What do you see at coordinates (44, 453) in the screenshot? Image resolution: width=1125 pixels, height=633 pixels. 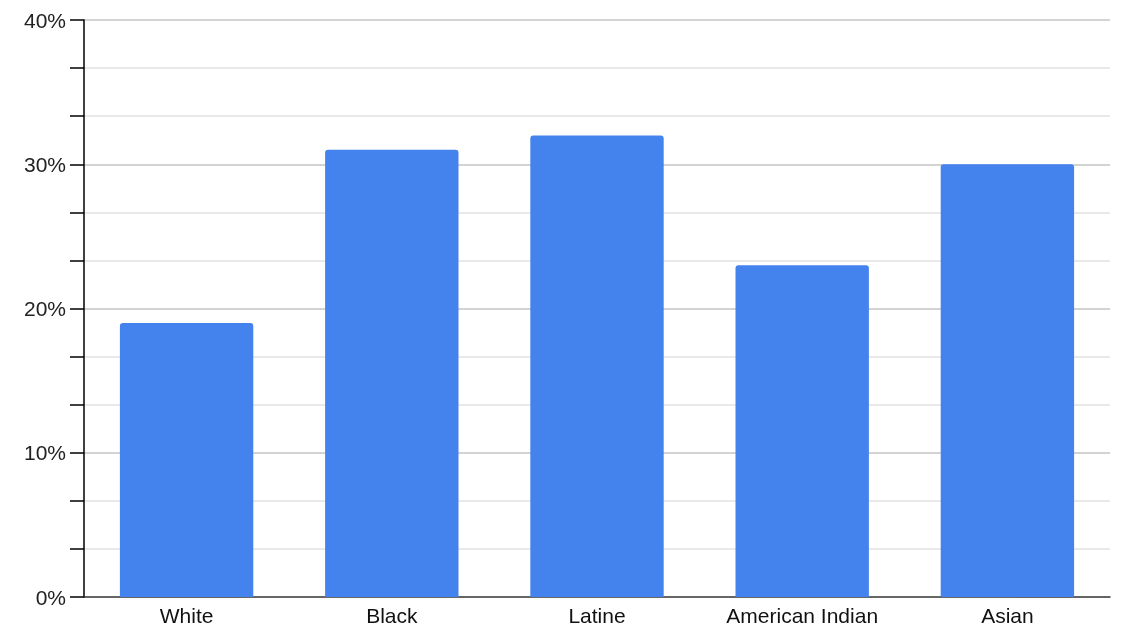 I see `y-tick-label: 10%` at bounding box center [44, 453].